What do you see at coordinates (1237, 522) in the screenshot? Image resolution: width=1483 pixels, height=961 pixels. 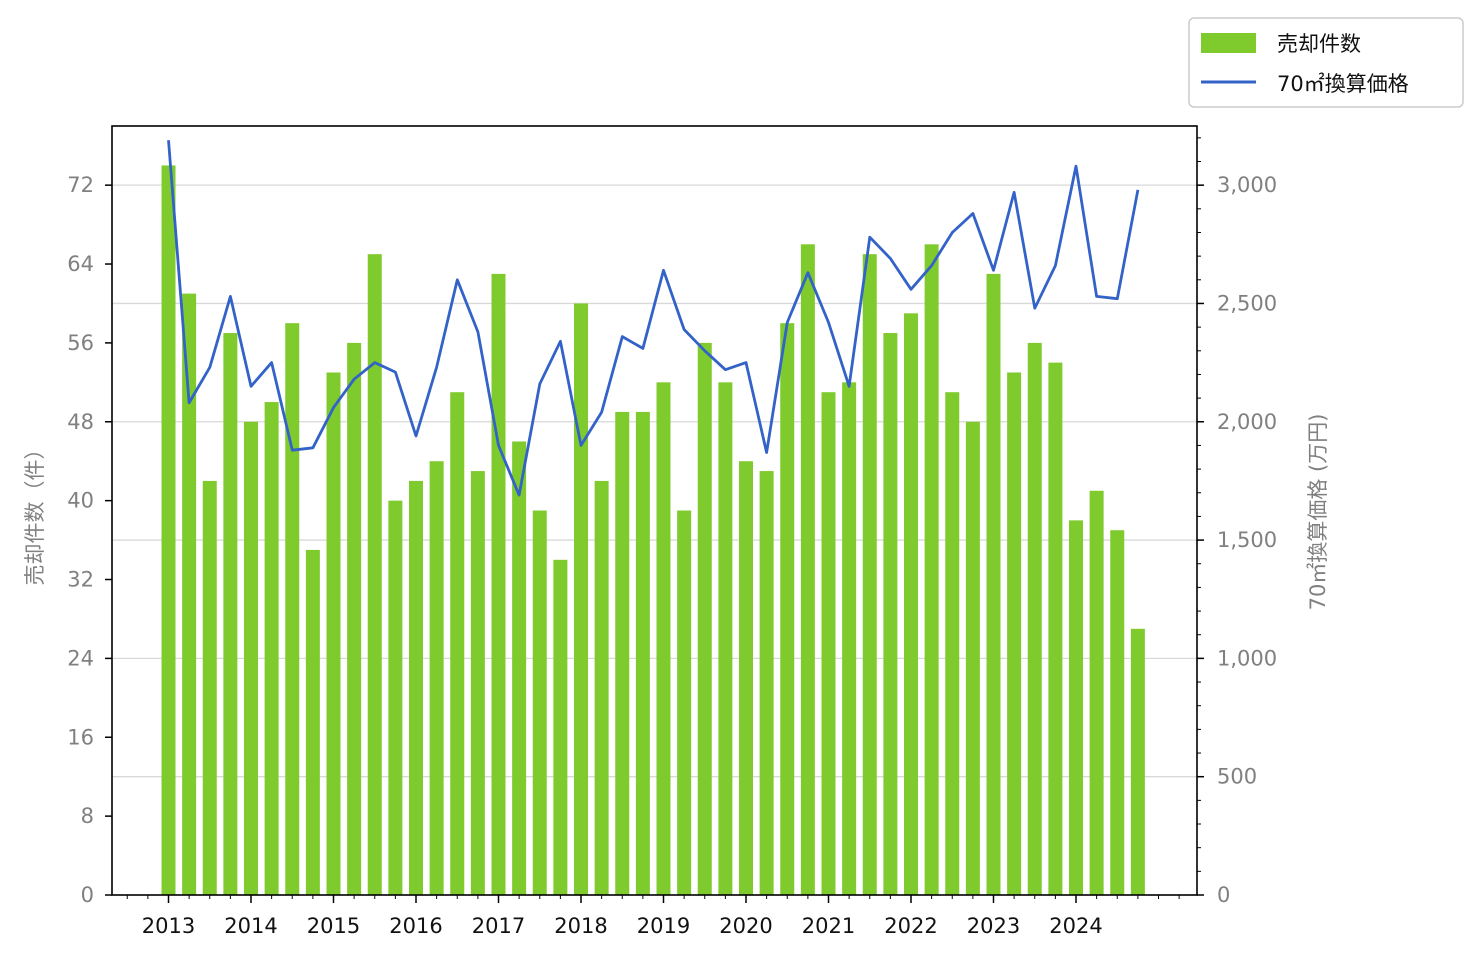 I see `right-axis: 0 500 1,000 1,500 2,000 2,500 3,000` at bounding box center [1237, 522].